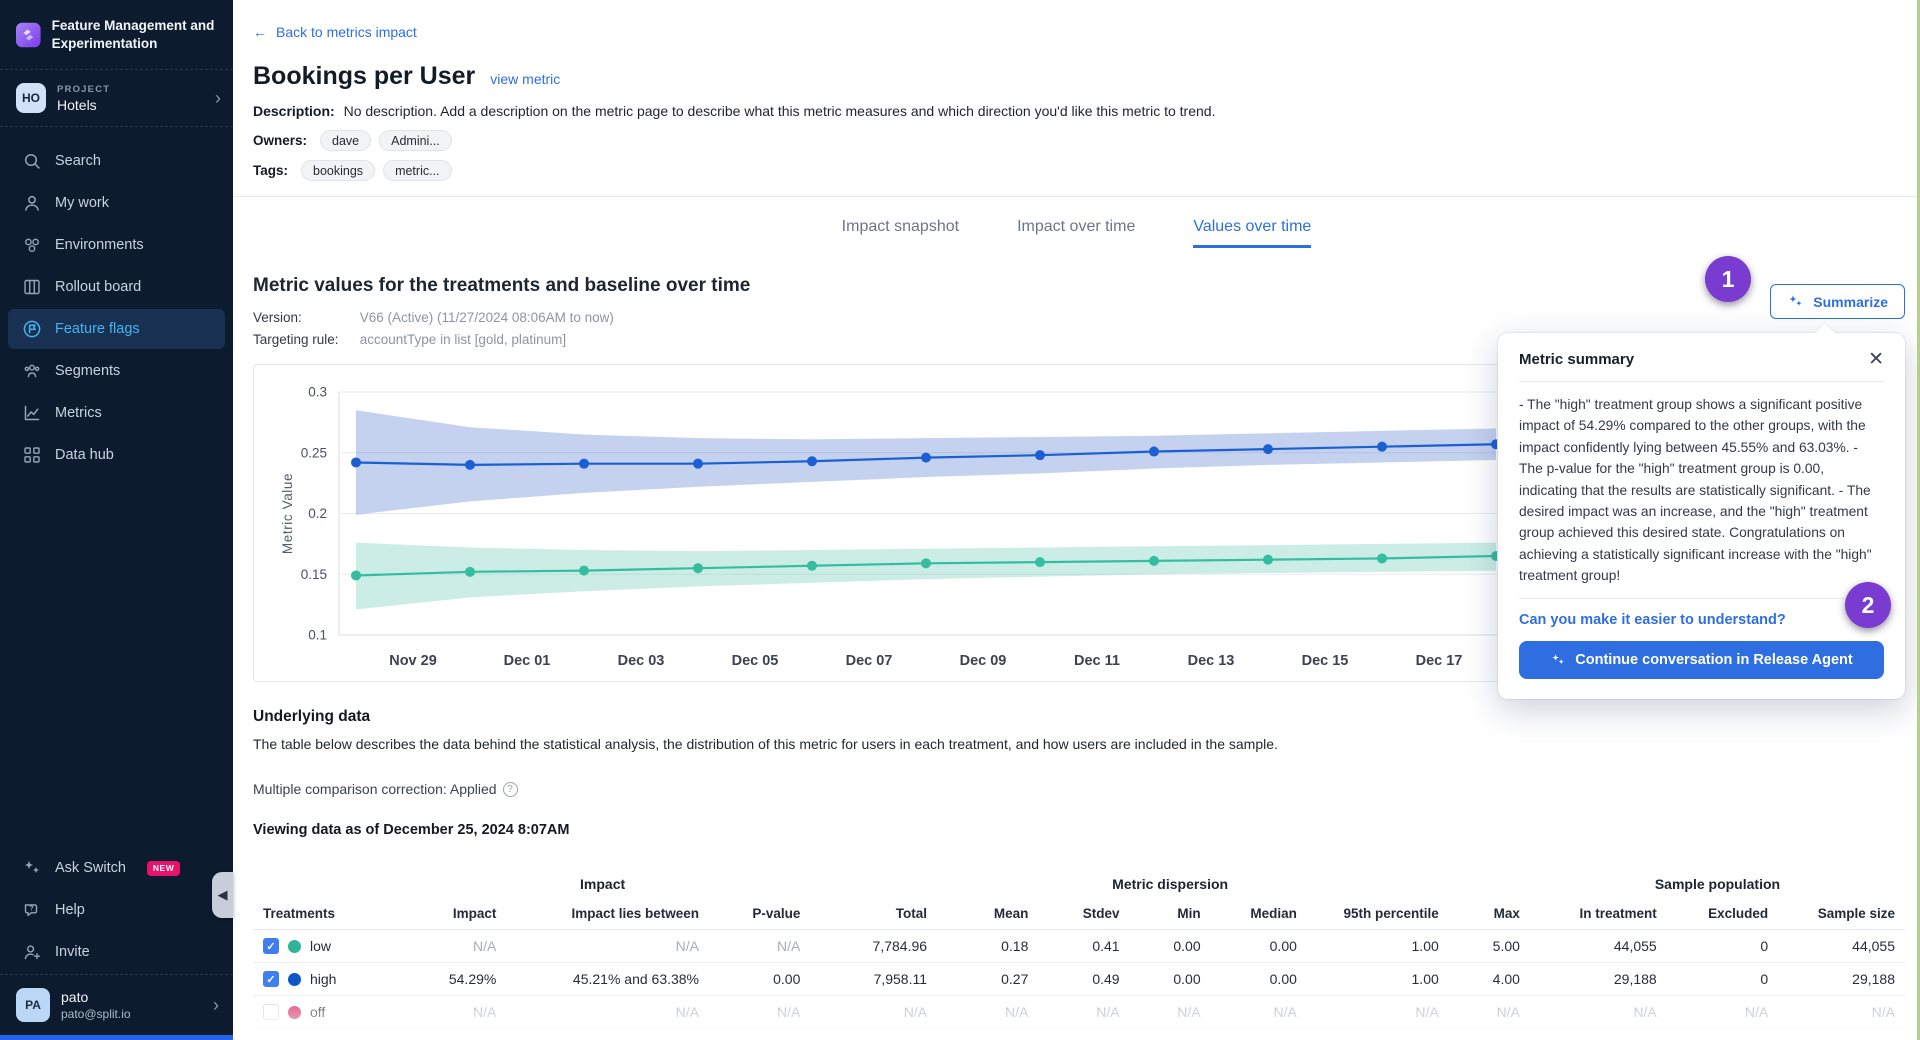  What do you see at coordinates (900, 226) in the screenshot?
I see `tab-impact-snapshot: Impact snapshot` at bounding box center [900, 226].